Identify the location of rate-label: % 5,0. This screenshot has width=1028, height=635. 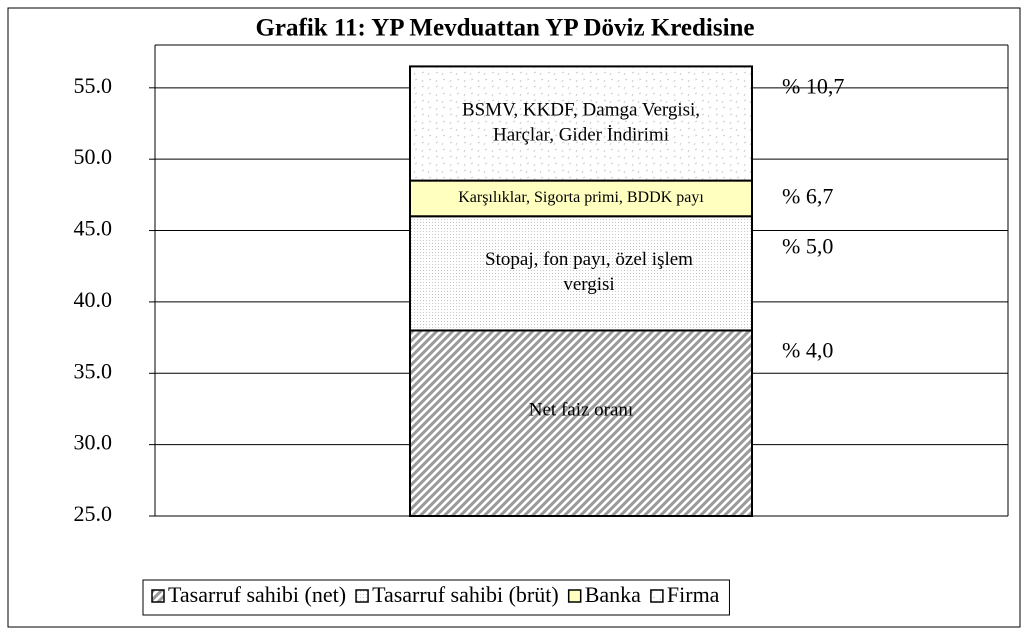
(807, 245).